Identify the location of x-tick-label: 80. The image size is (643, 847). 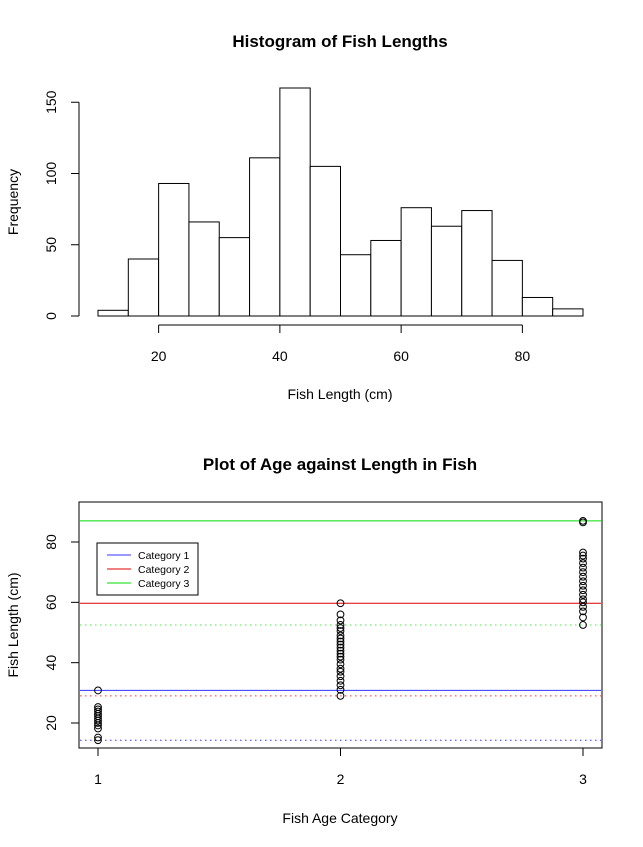
(523, 356).